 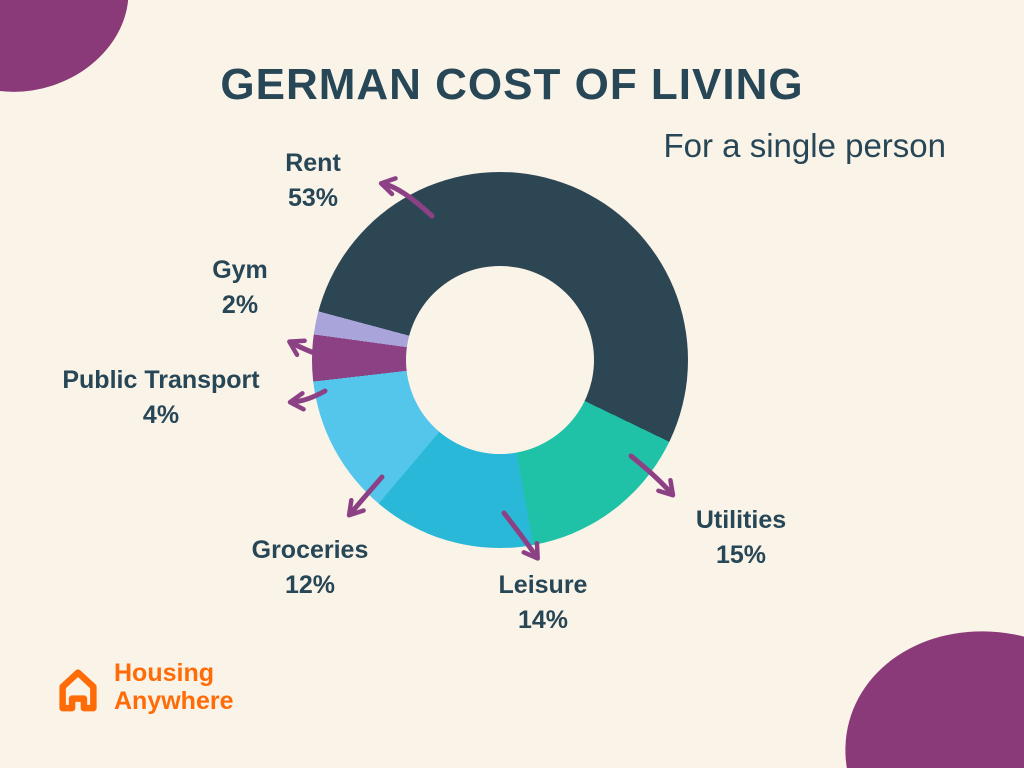 What do you see at coordinates (543, 603) in the screenshot?
I see `slice-label-leisure: Leisure 14%` at bounding box center [543, 603].